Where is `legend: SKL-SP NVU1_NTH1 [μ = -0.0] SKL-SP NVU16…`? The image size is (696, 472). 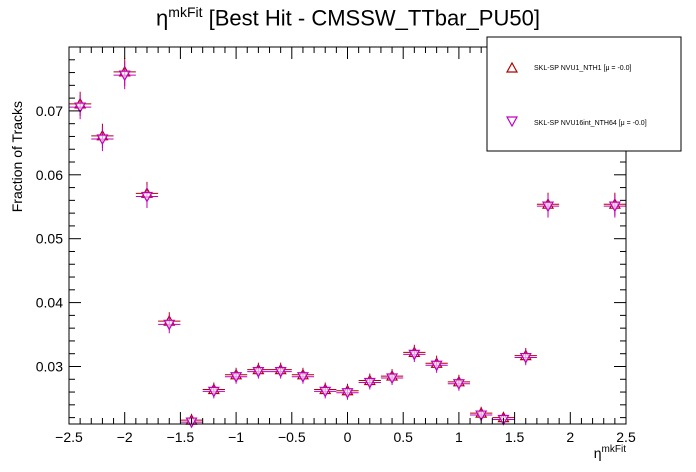
legend: SKL-SP NVU1_NTH1 [μ = -0.0] SKL-SP NVU16… is located at coordinates (584, 94).